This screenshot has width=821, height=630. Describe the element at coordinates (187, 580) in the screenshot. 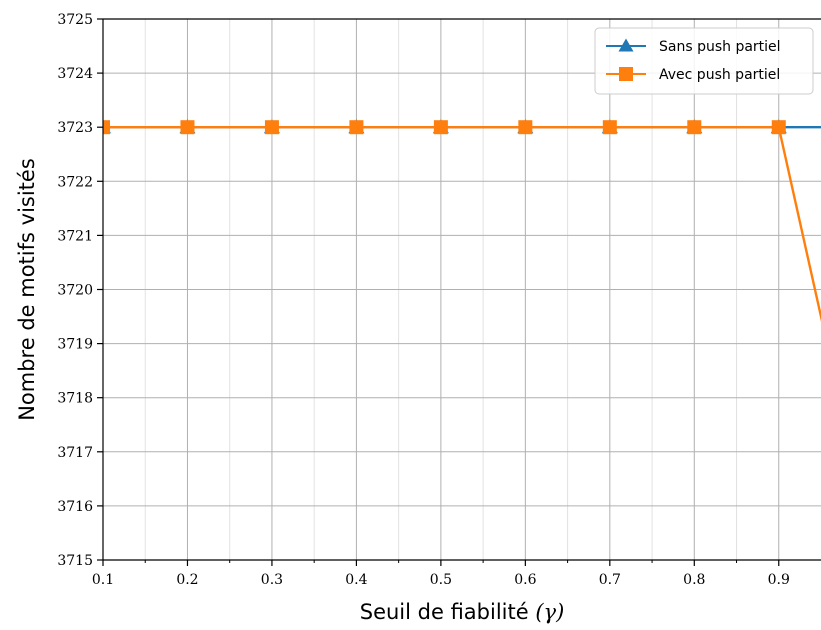

I see `x-tick-label: 0.2` at that location.